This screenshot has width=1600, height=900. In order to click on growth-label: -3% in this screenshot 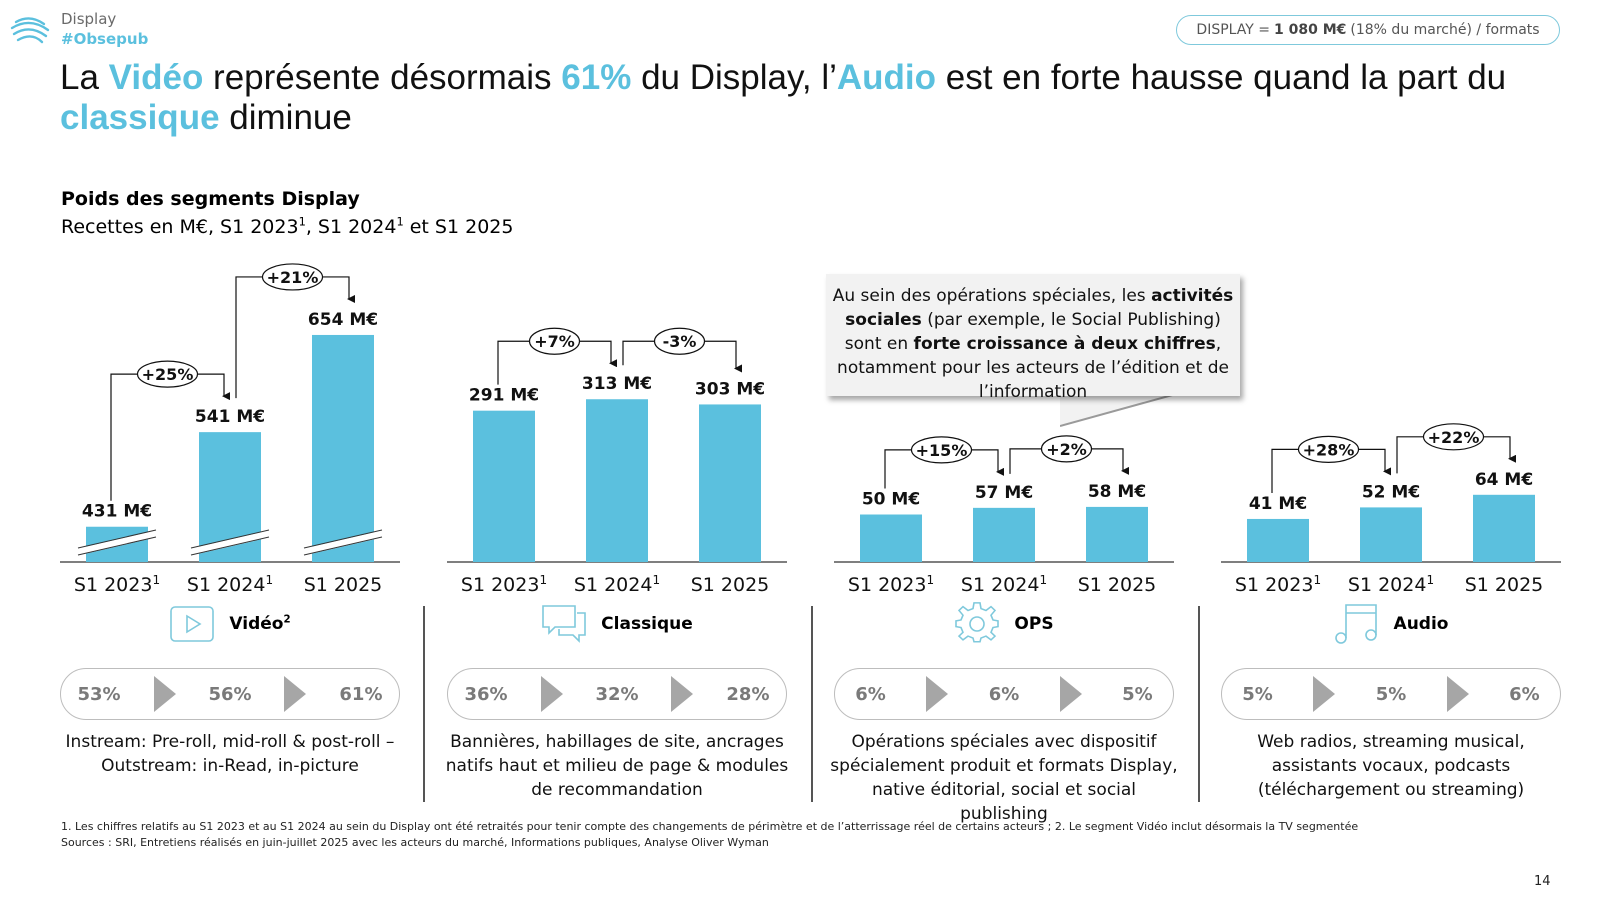, I will do `click(680, 341)`.